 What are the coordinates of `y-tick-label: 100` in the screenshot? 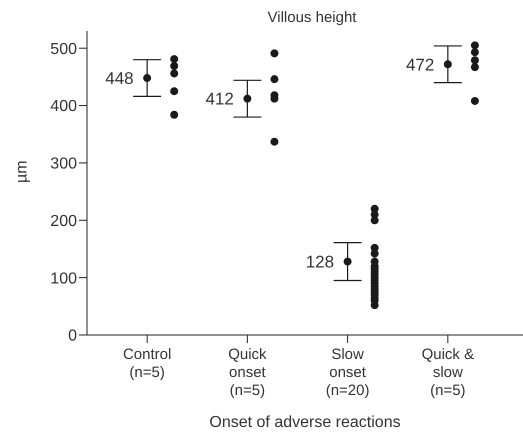 It's located at (64, 279).